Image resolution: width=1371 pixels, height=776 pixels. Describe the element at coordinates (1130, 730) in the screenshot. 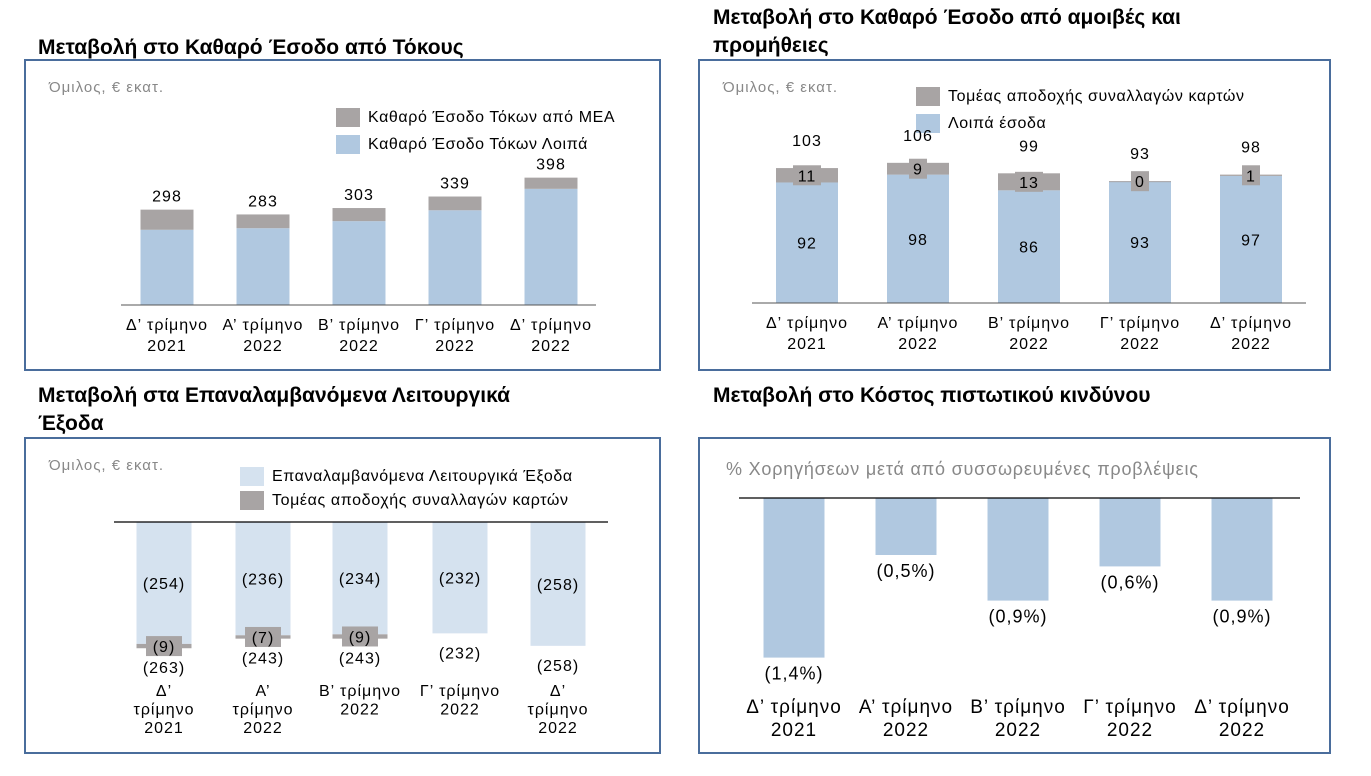

I see `chart4-x-tick-4-line-2: 2022` at that location.